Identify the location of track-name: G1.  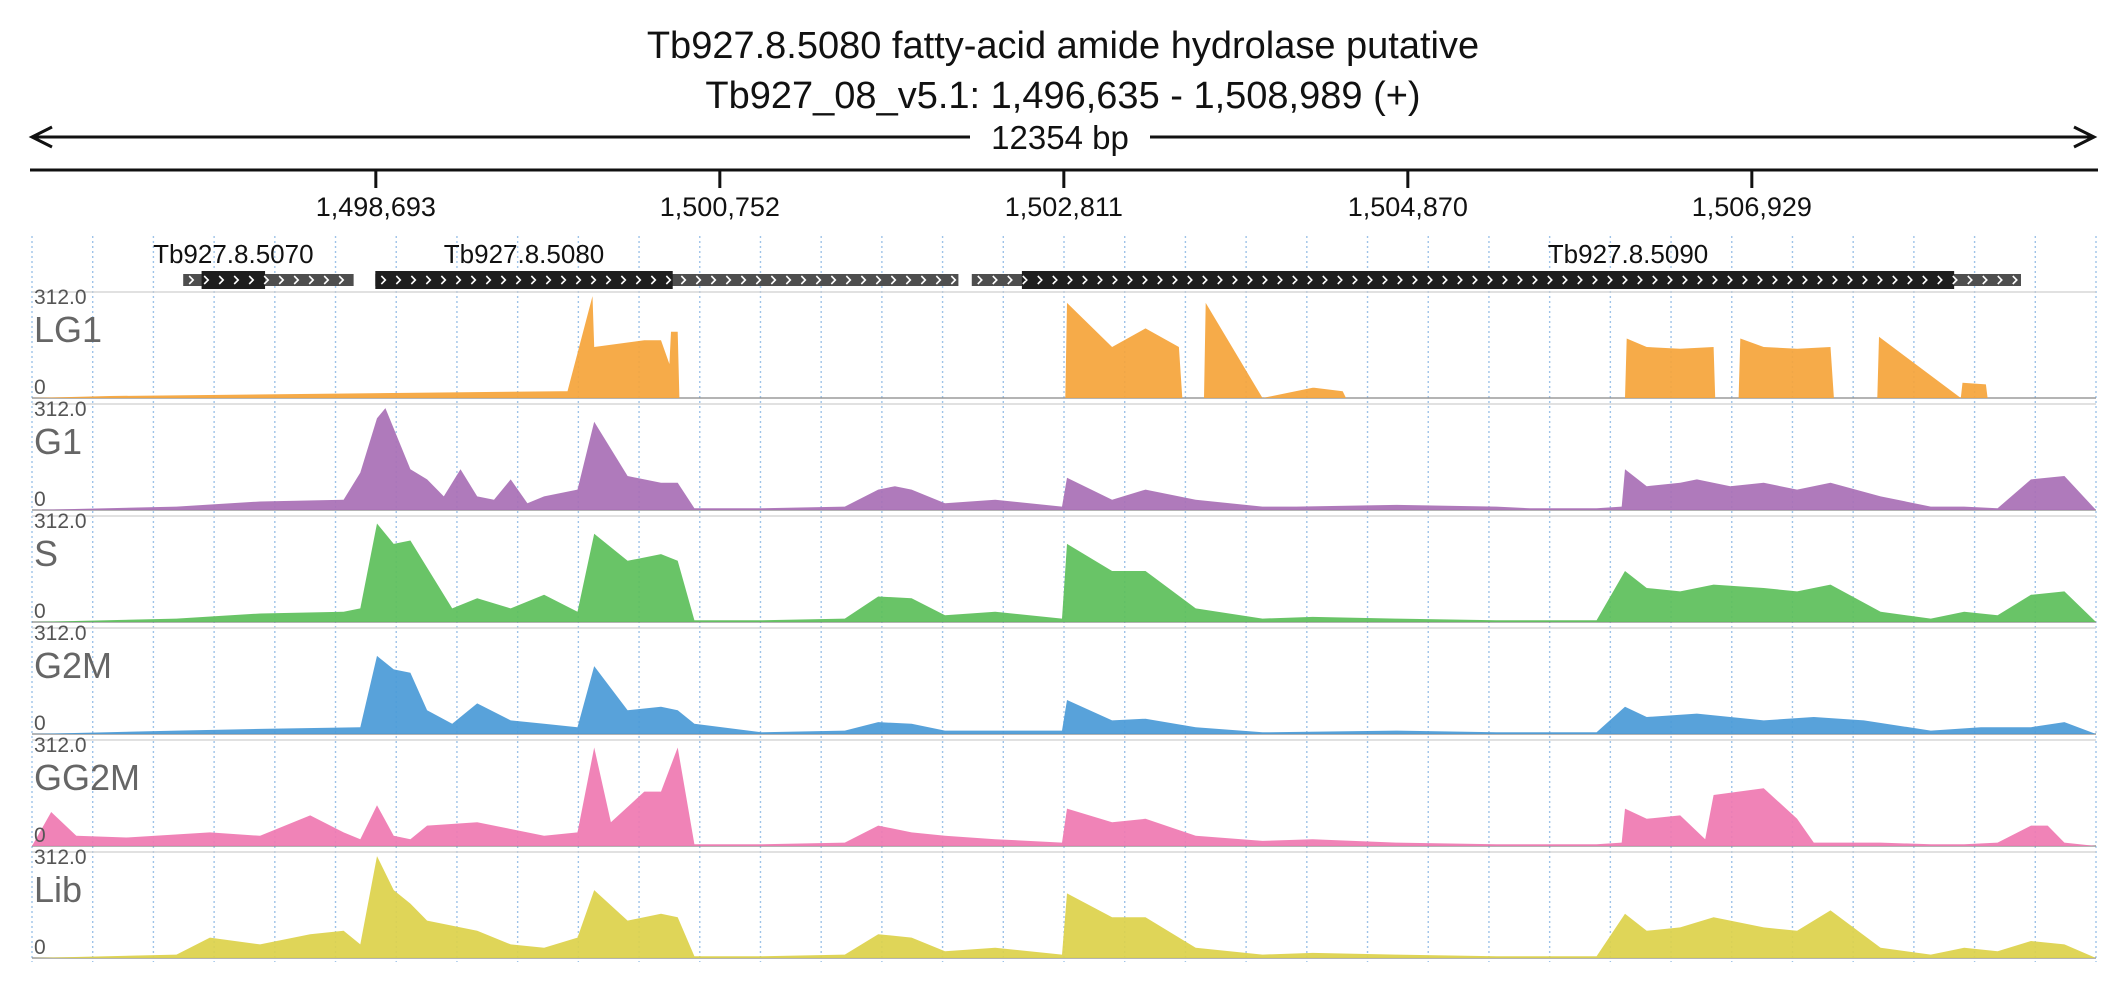
(58, 441).